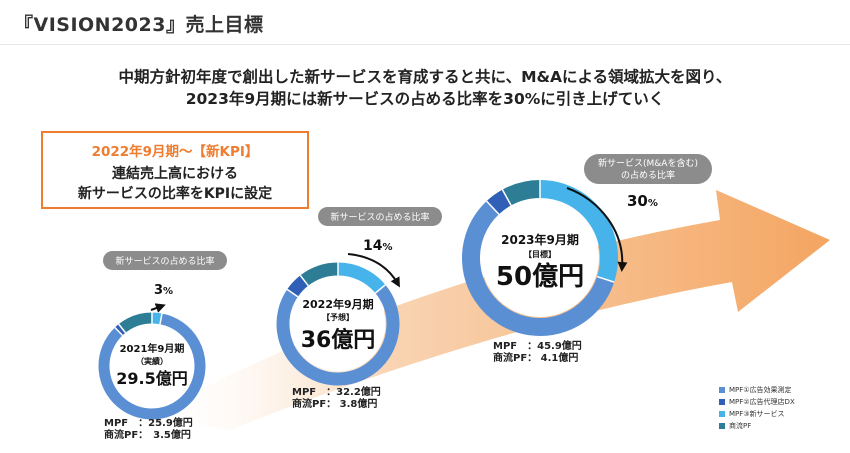 The height and width of the screenshot is (453, 850). I want to click on legend-swatch-mpf3, so click(722, 414).